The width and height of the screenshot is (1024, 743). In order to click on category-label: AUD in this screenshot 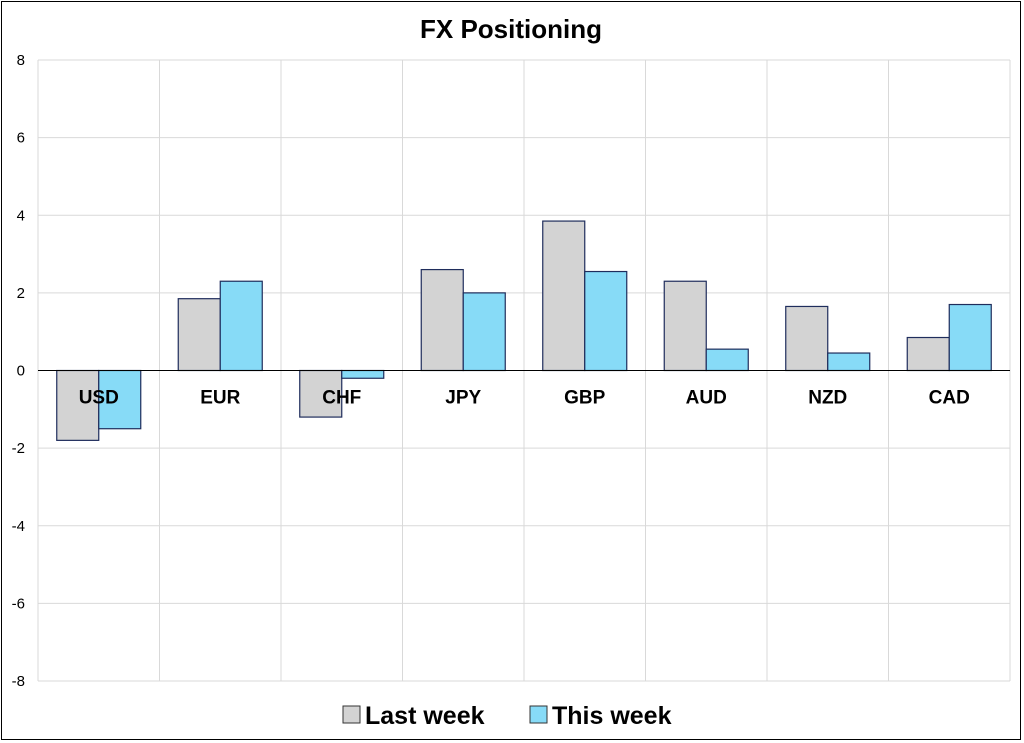, I will do `click(706, 398)`.